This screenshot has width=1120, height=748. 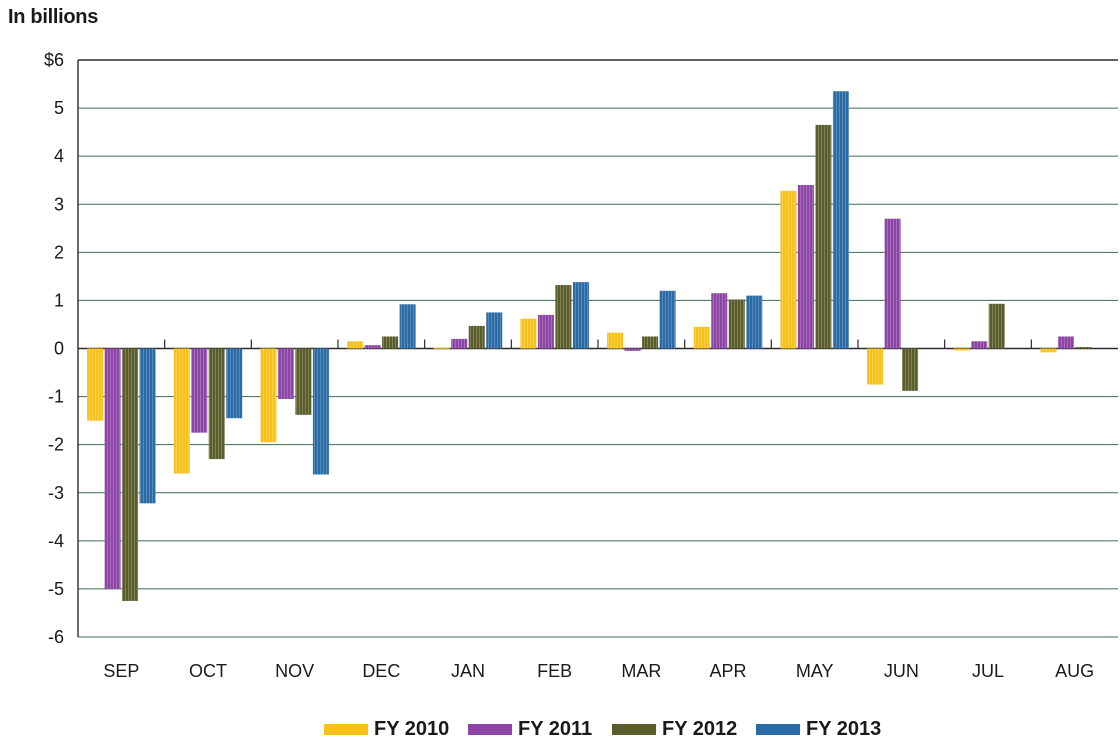 What do you see at coordinates (988, 671) in the screenshot?
I see `x-tick-label: JUL` at bounding box center [988, 671].